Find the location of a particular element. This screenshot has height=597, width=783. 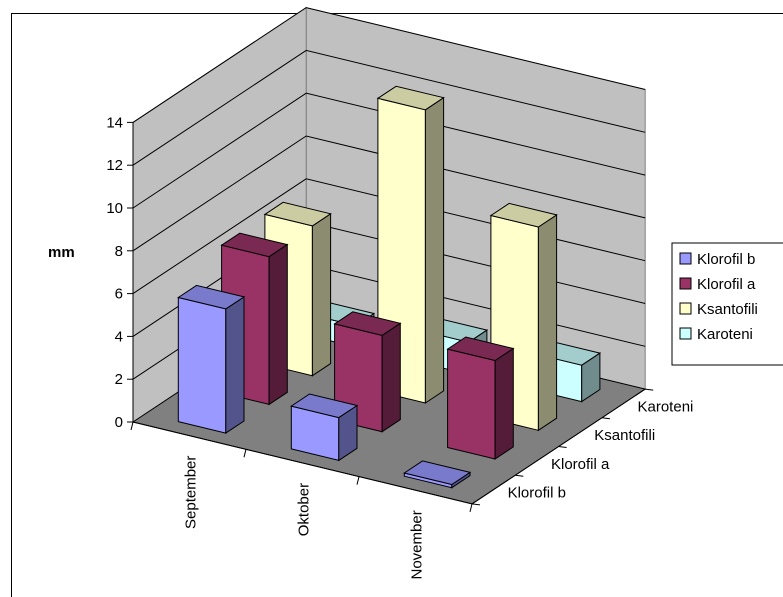

legend-label: Klorofil a is located at coordinates (726, 284).